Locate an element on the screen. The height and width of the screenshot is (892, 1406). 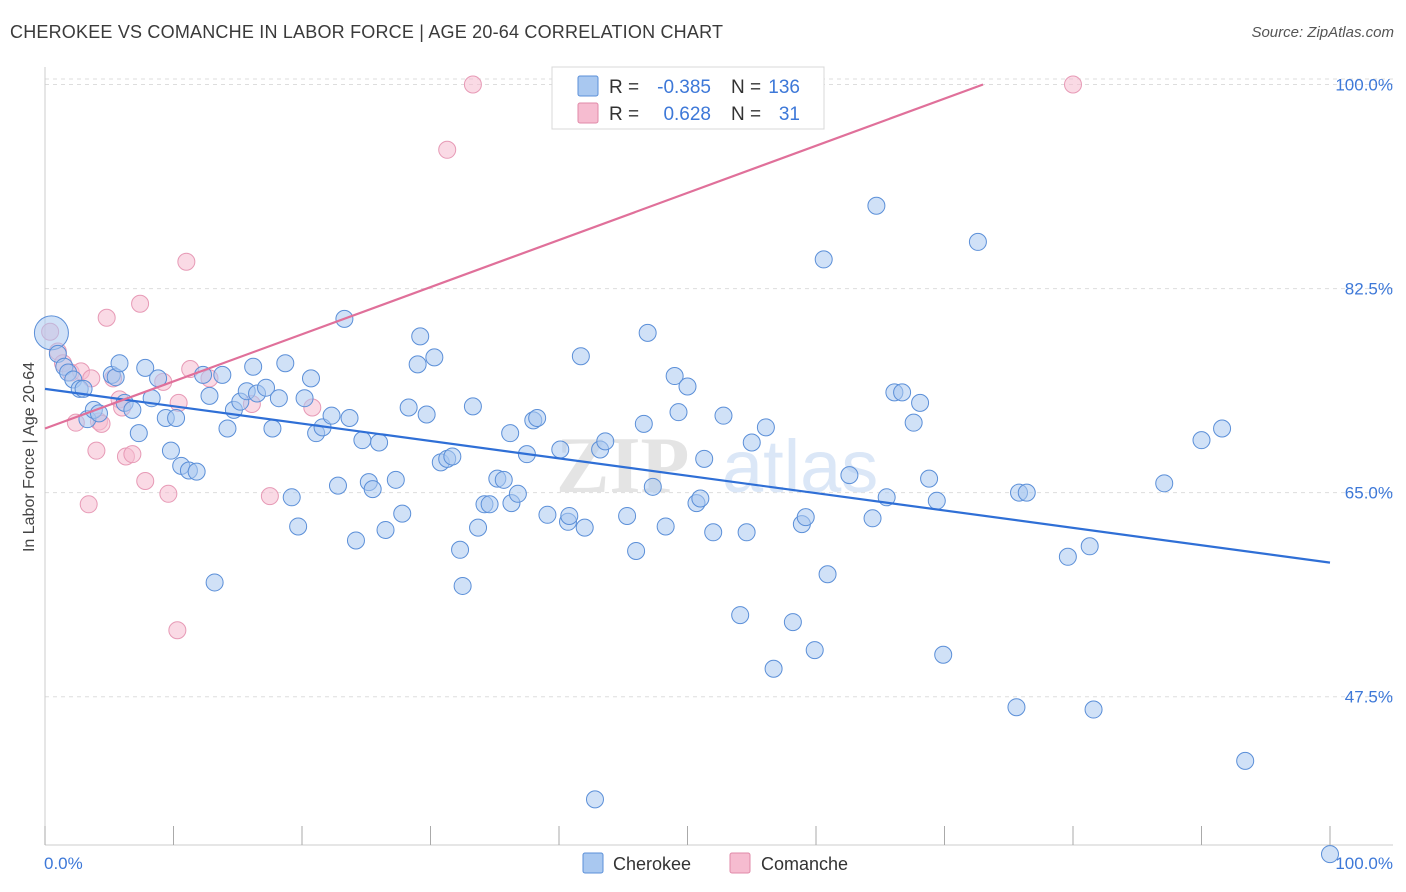
legend-n-value-comanche: 31 is located at coordinates (789, 114).